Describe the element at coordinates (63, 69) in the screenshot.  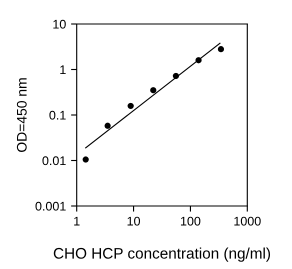
I see `y-tick-label: 1` at that location.